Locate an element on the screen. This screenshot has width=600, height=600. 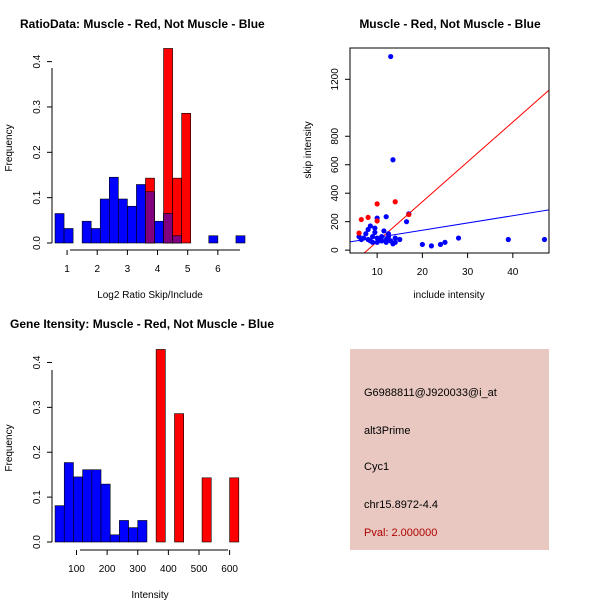
x-tick-label: 500 is located at coordinates (199, 569).